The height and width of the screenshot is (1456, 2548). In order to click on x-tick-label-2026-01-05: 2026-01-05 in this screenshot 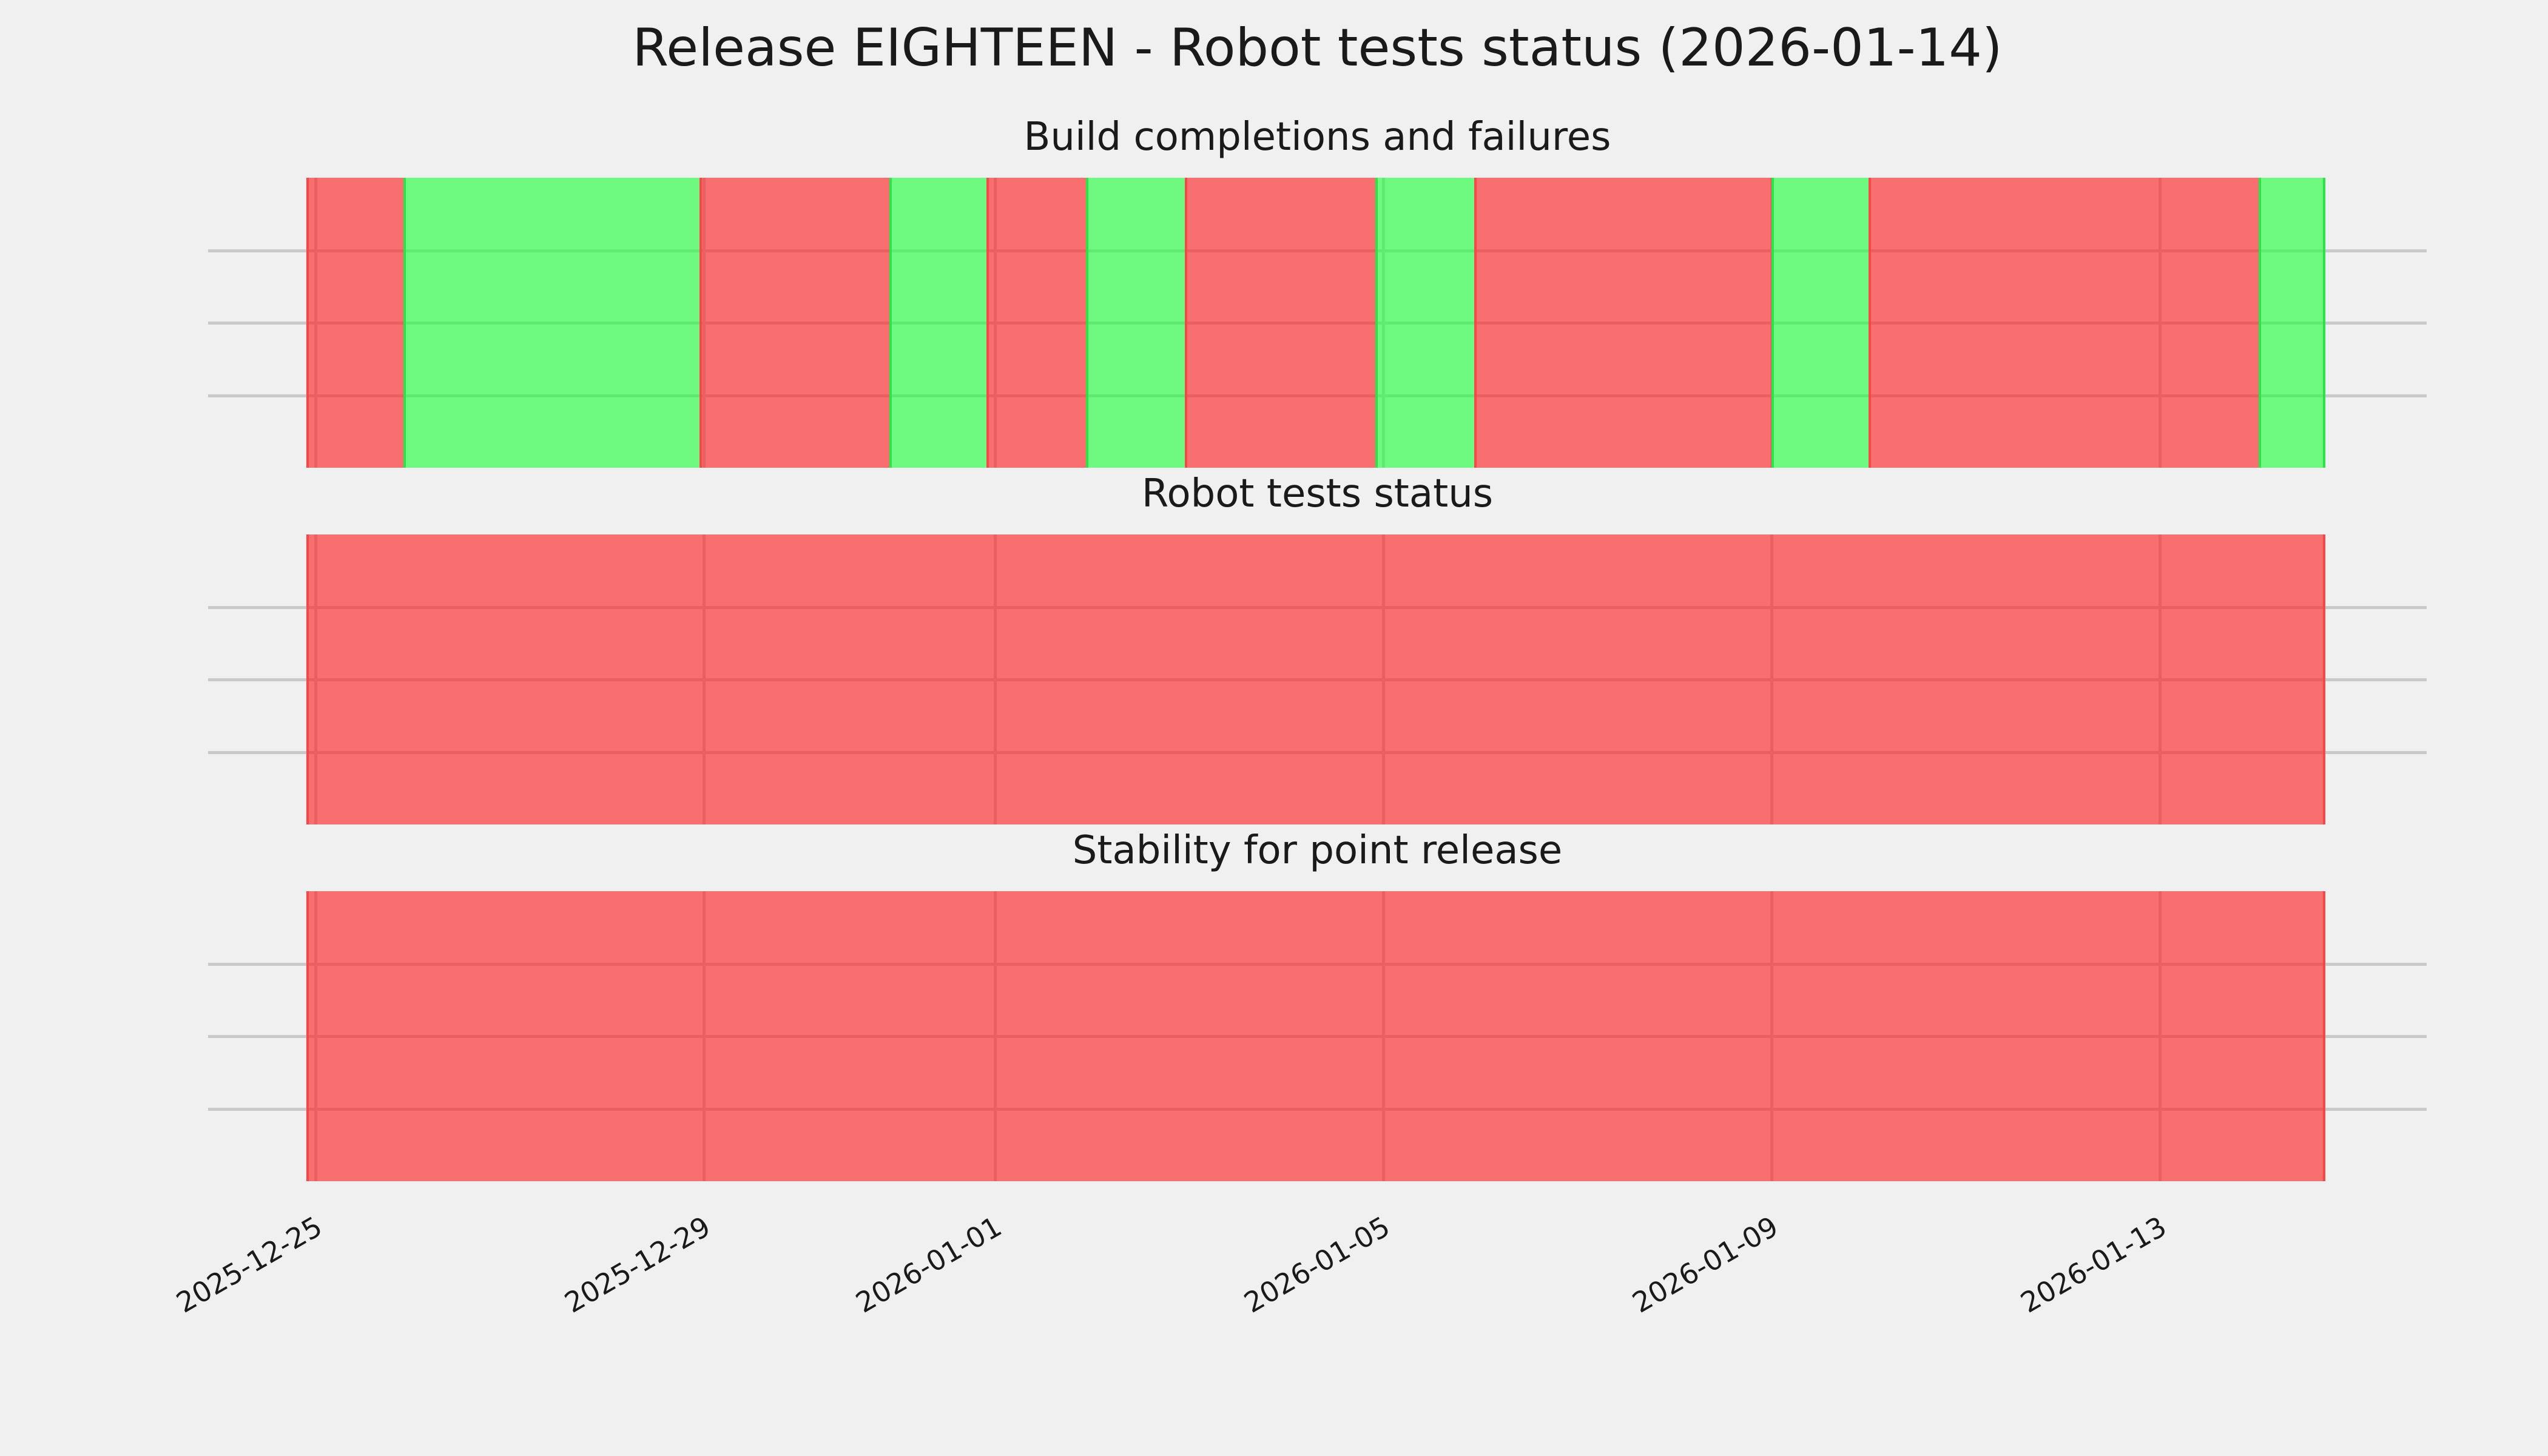, I will do `click(1316, 1265)`.